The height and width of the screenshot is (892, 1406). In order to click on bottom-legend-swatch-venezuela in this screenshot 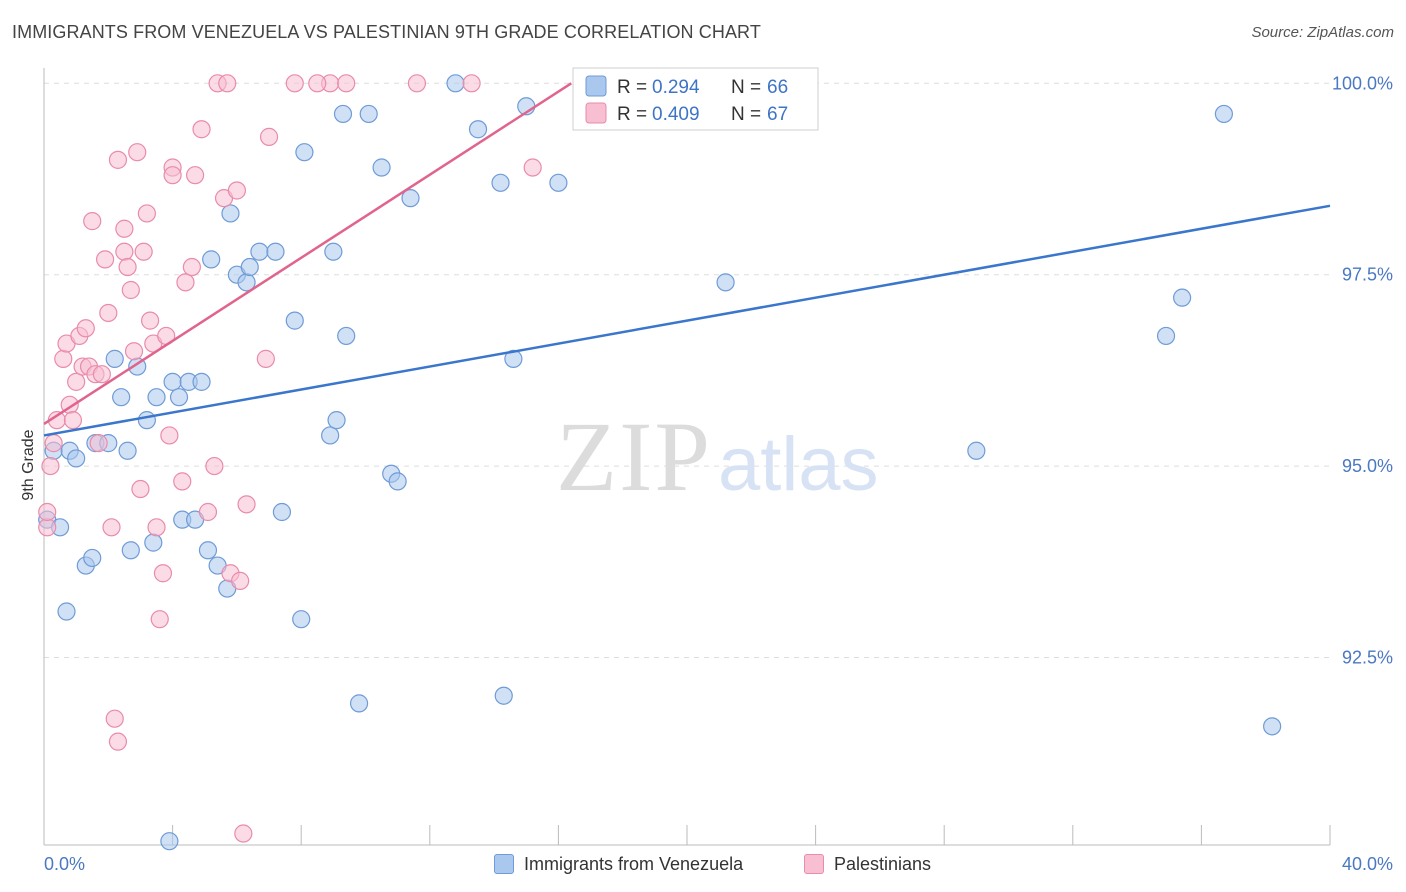, I will do `click(504, 864)`.